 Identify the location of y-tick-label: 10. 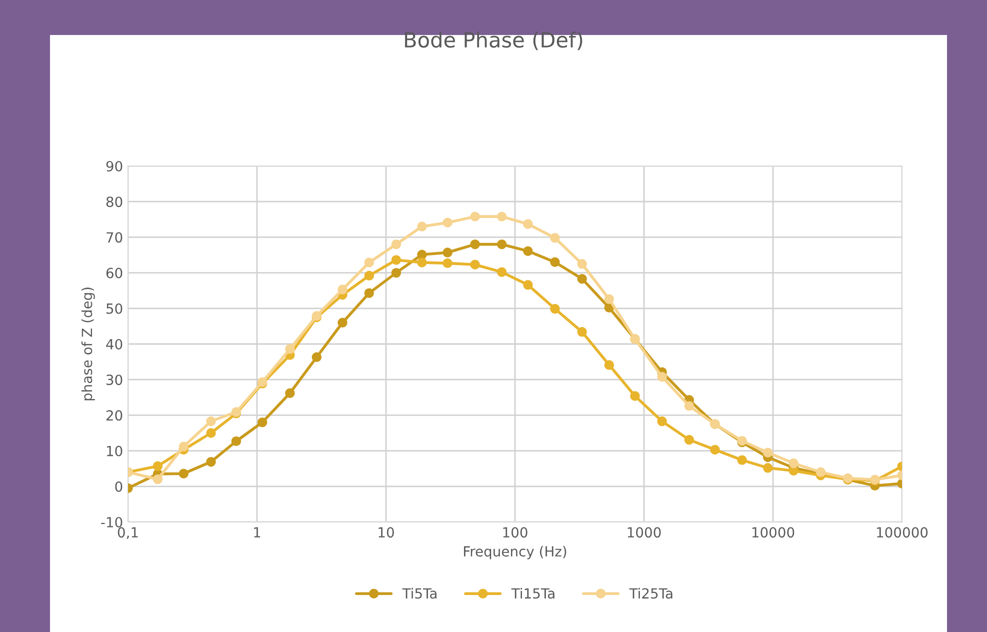
(114, 451).